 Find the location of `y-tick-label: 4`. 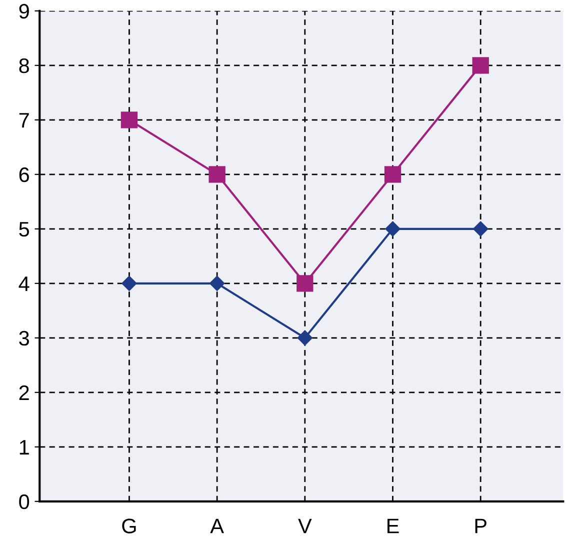

y-tick-label: 4 is located at coordinates (24, 283).